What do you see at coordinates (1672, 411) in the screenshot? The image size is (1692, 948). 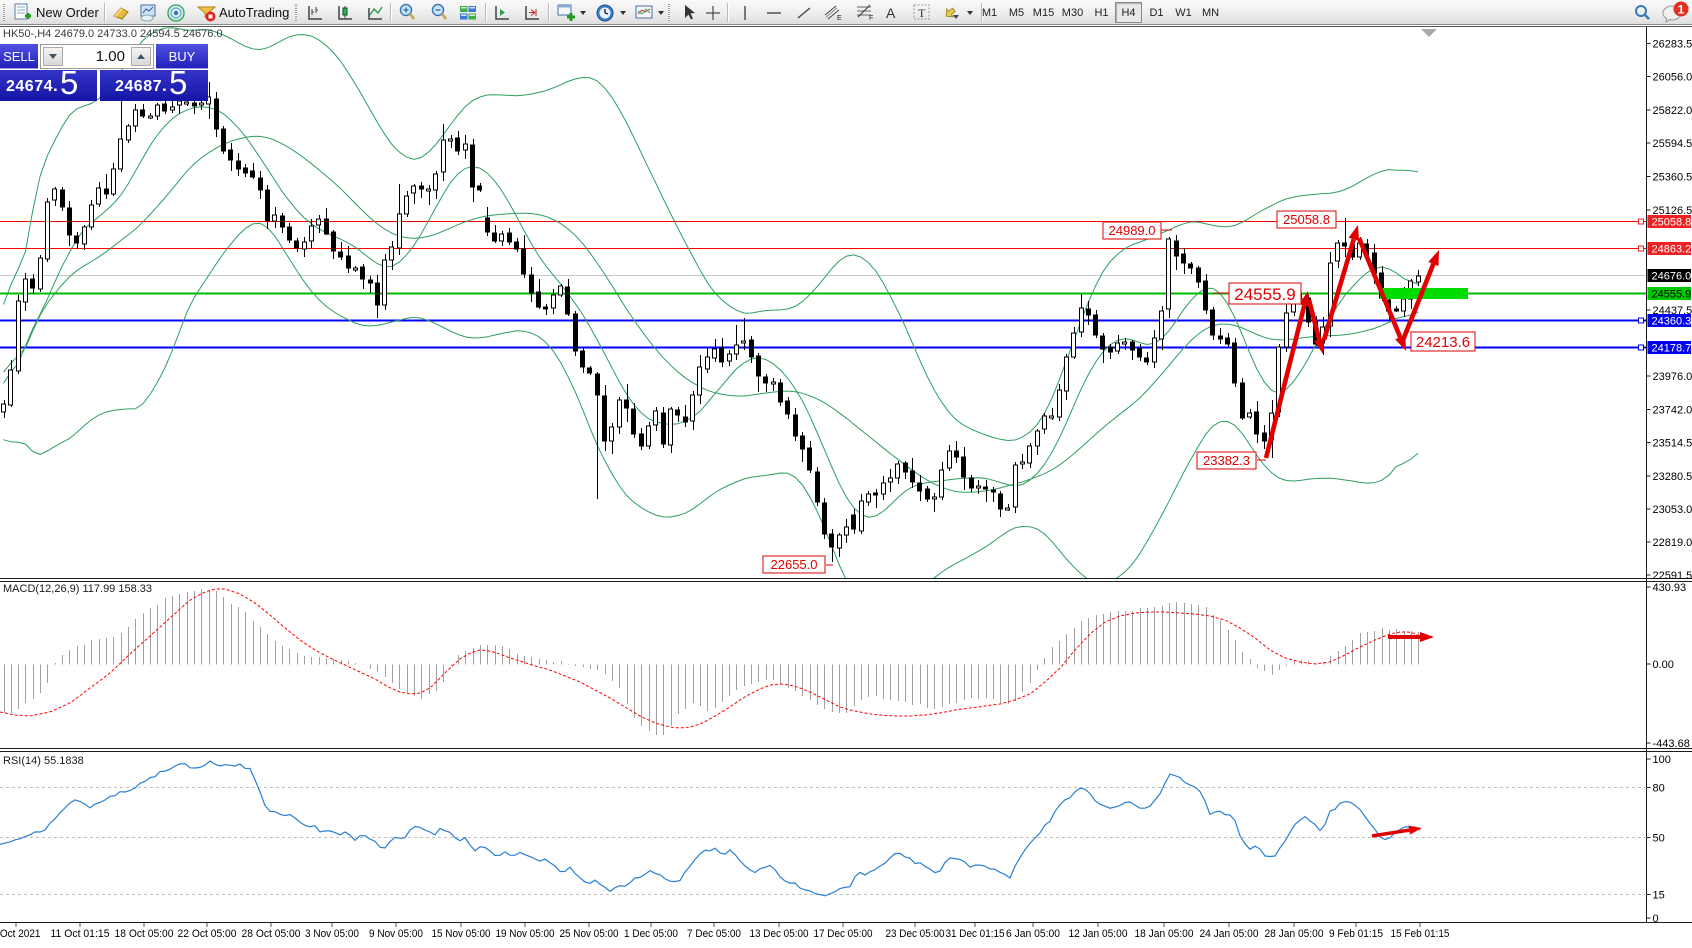 I see `svg-text: 23742.0` at bounding box center [1672, 411].